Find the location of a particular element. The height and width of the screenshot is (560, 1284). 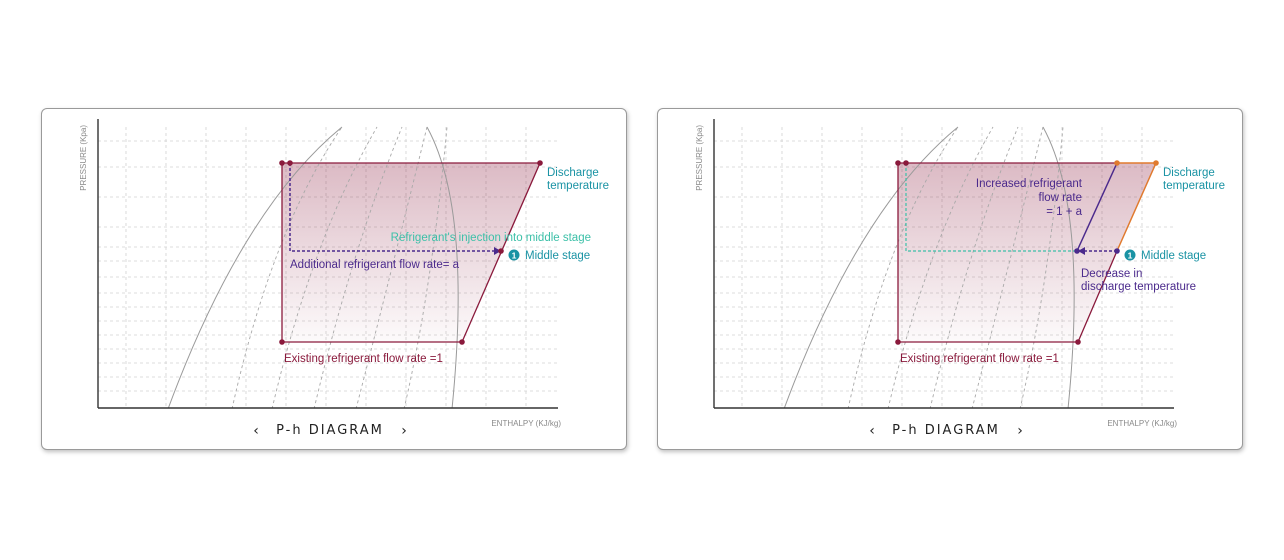

decrease-label-line2: discharge temperature is located at coordinates (1138, 287).